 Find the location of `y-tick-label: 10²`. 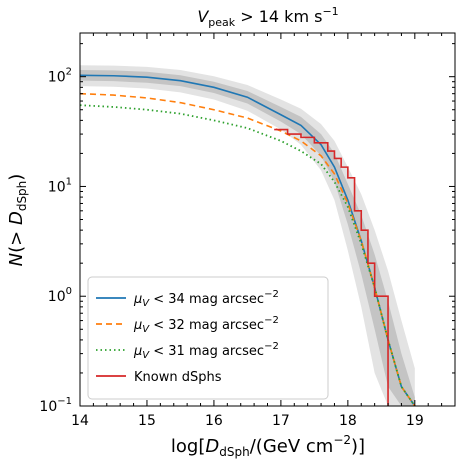

y-tick-label: 10² is located at coordinates (60, 76).